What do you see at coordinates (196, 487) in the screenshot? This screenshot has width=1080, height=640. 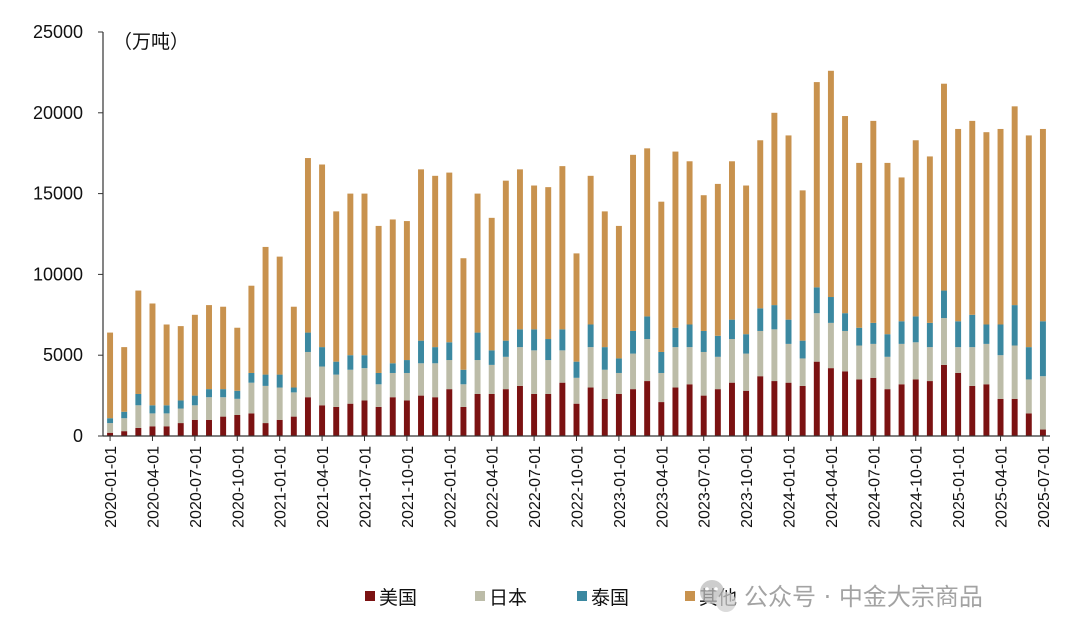 I see `x-tick-label: 2020-07-01` at bounding box center [196, 487].